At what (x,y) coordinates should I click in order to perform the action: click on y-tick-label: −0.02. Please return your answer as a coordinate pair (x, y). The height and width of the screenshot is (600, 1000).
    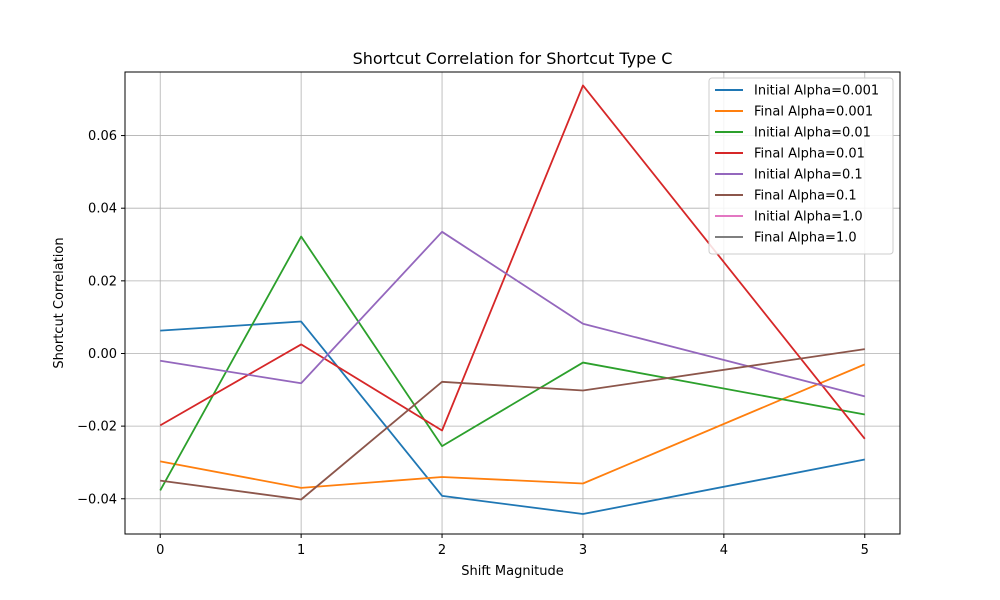
    Looking at the image, I should click on (97, 427).